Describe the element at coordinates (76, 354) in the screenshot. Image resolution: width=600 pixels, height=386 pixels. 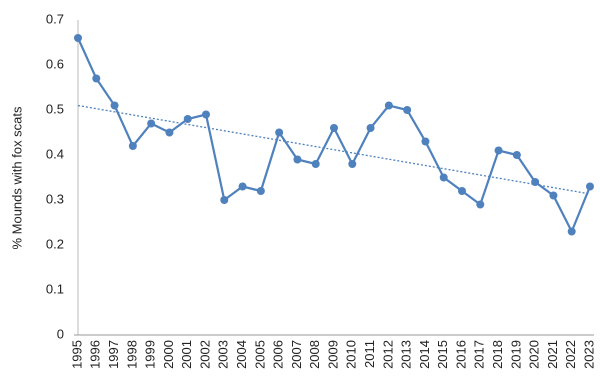
I see `x-tick-label: 1995` at that location.